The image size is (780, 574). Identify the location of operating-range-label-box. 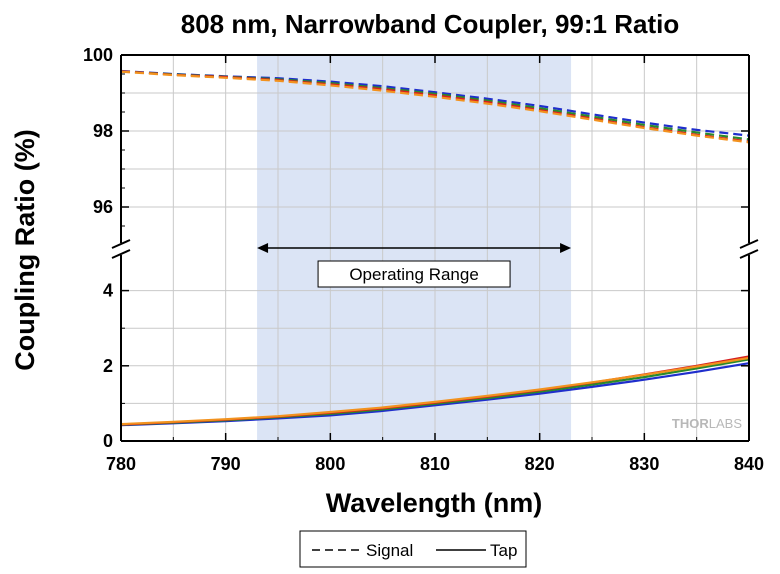
(414, 274).